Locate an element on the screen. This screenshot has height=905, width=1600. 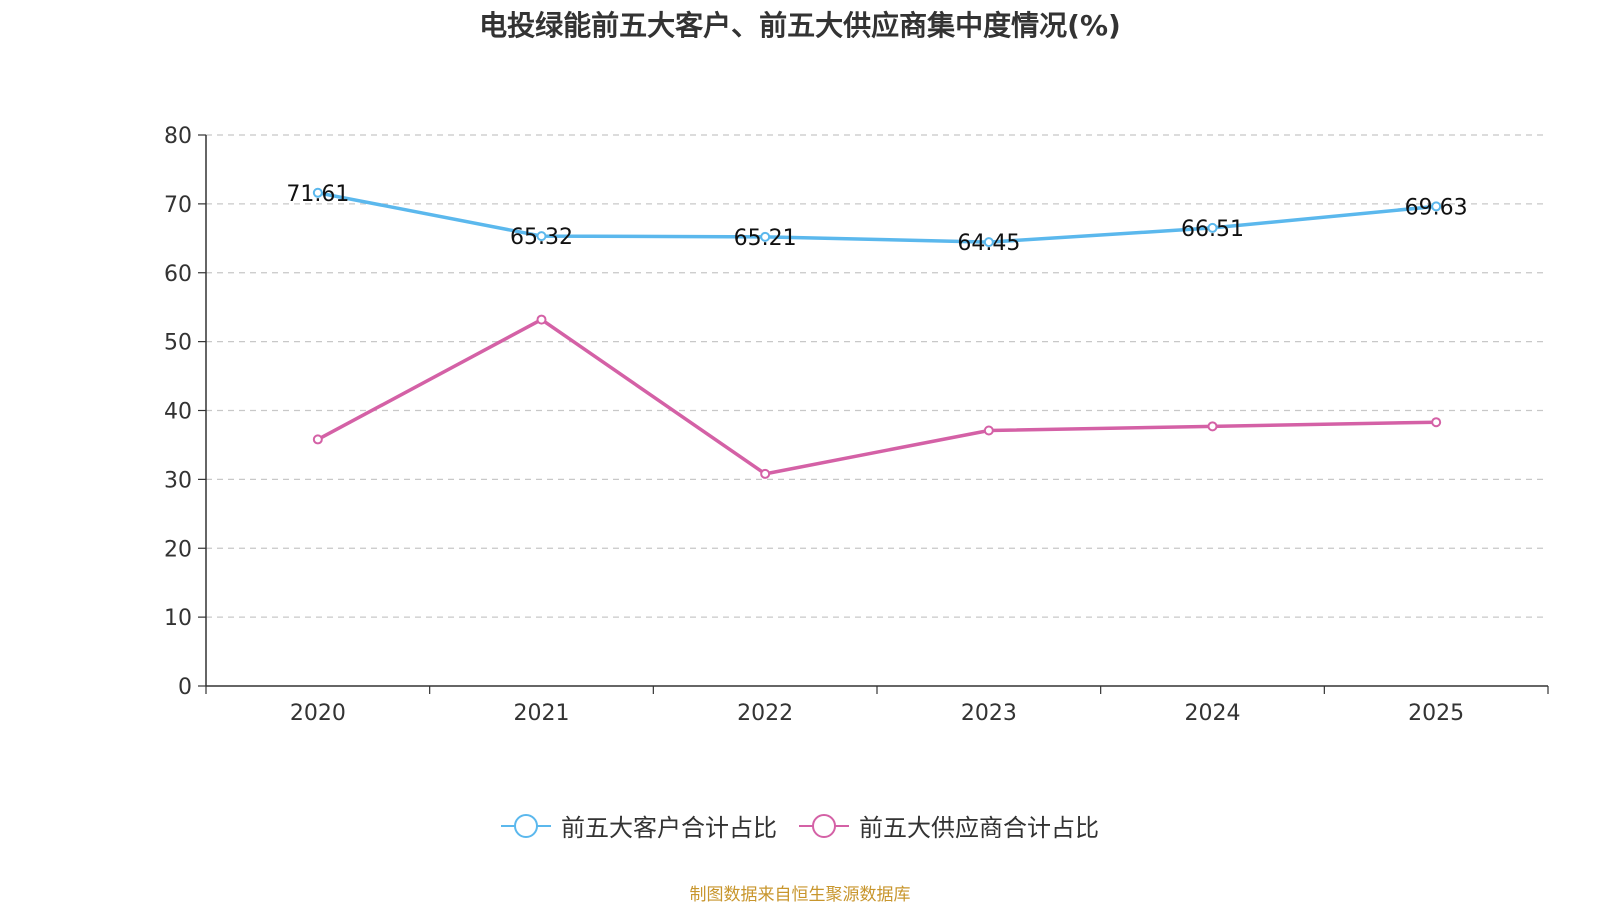
x-tick-label: 2021 is located at coordinates (542, 713).